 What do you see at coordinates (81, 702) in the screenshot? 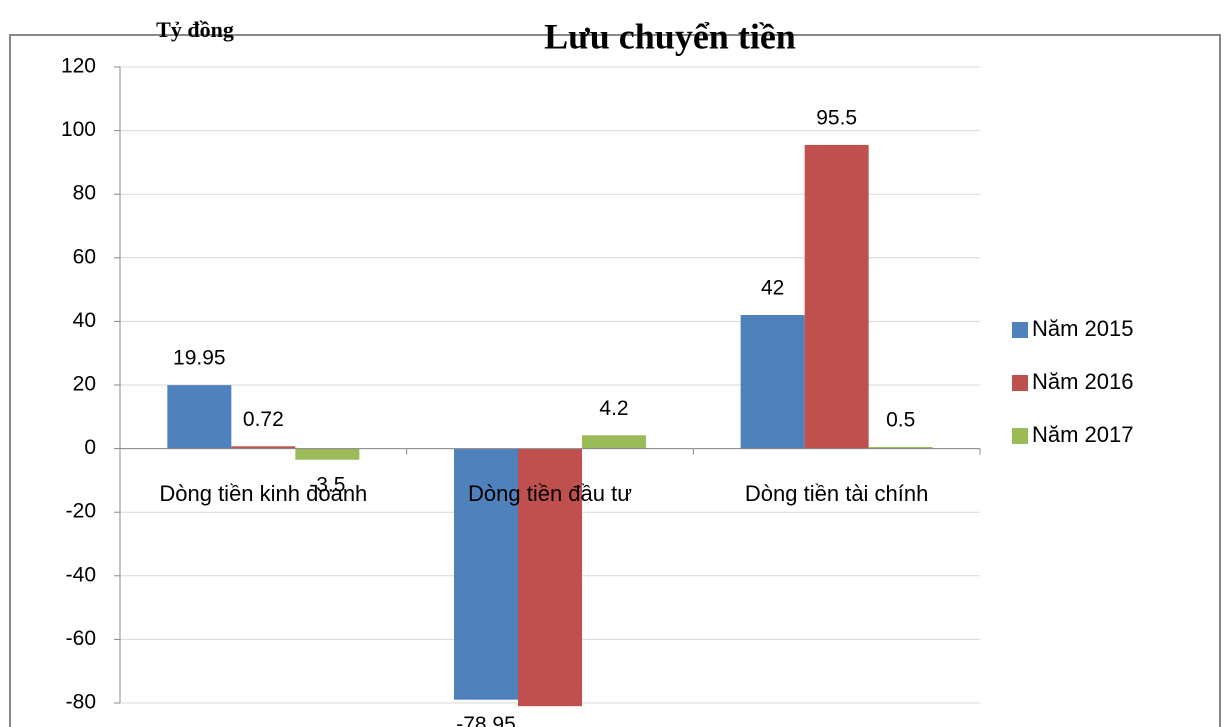
I see `y-tick-label: -80` at bounding box center [81, 702].